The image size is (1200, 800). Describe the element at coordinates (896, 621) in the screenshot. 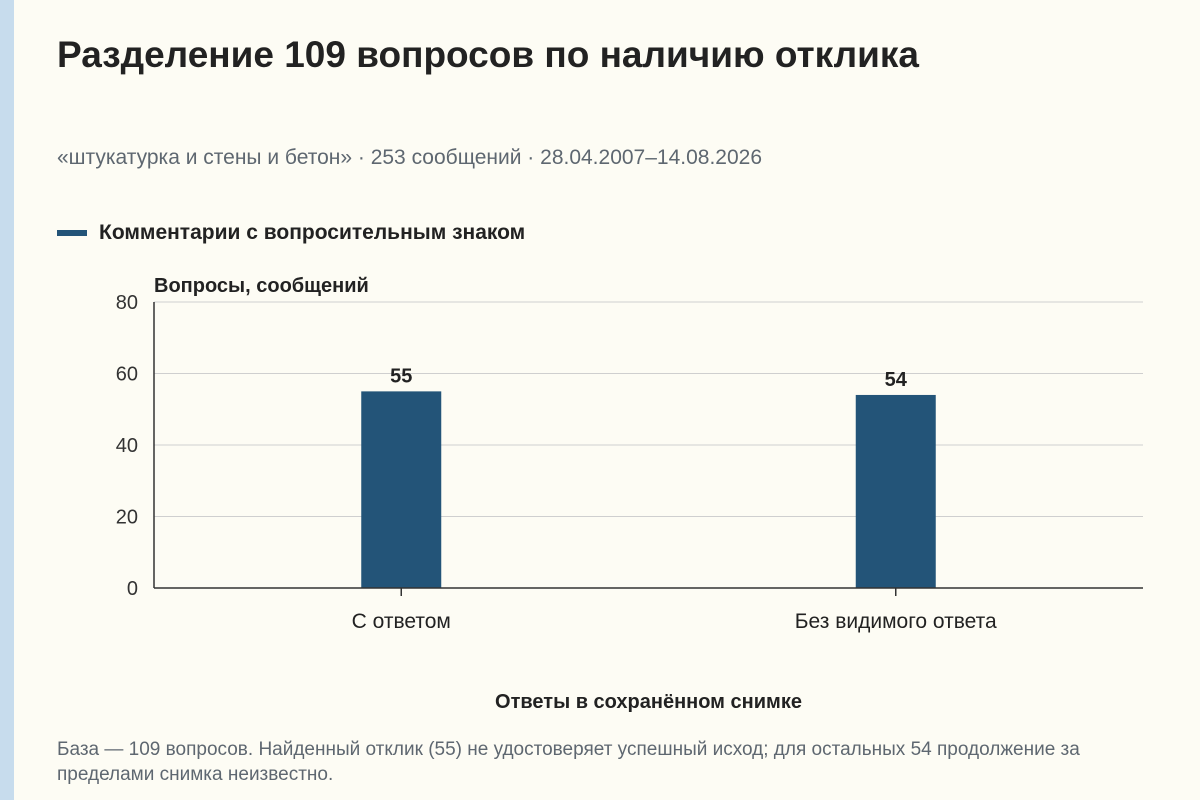

I see `x-category-label: Без видимого ответа` at that location.